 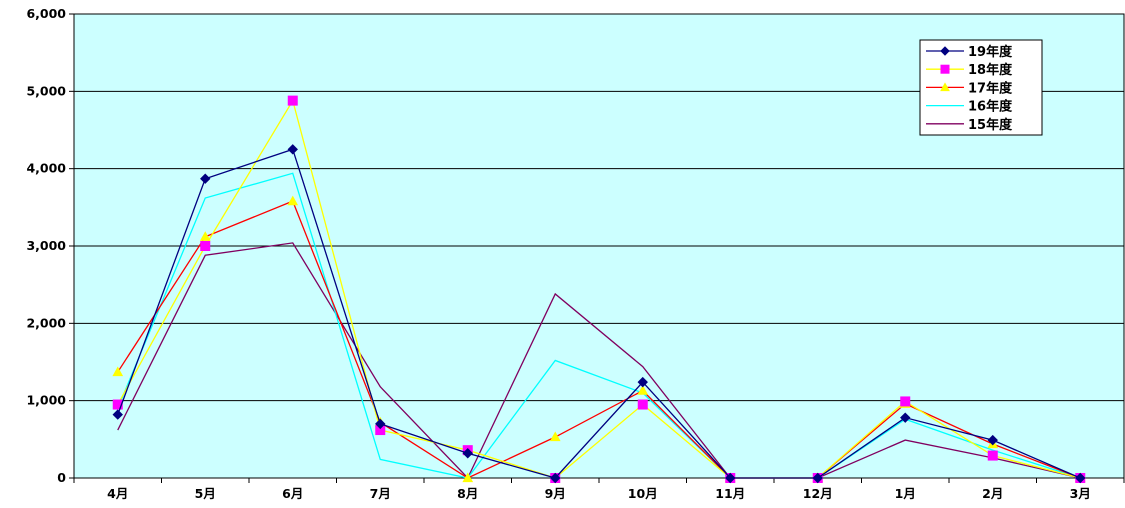 I want to click on x-tick-label: 2月, so click(x=992, y=493).